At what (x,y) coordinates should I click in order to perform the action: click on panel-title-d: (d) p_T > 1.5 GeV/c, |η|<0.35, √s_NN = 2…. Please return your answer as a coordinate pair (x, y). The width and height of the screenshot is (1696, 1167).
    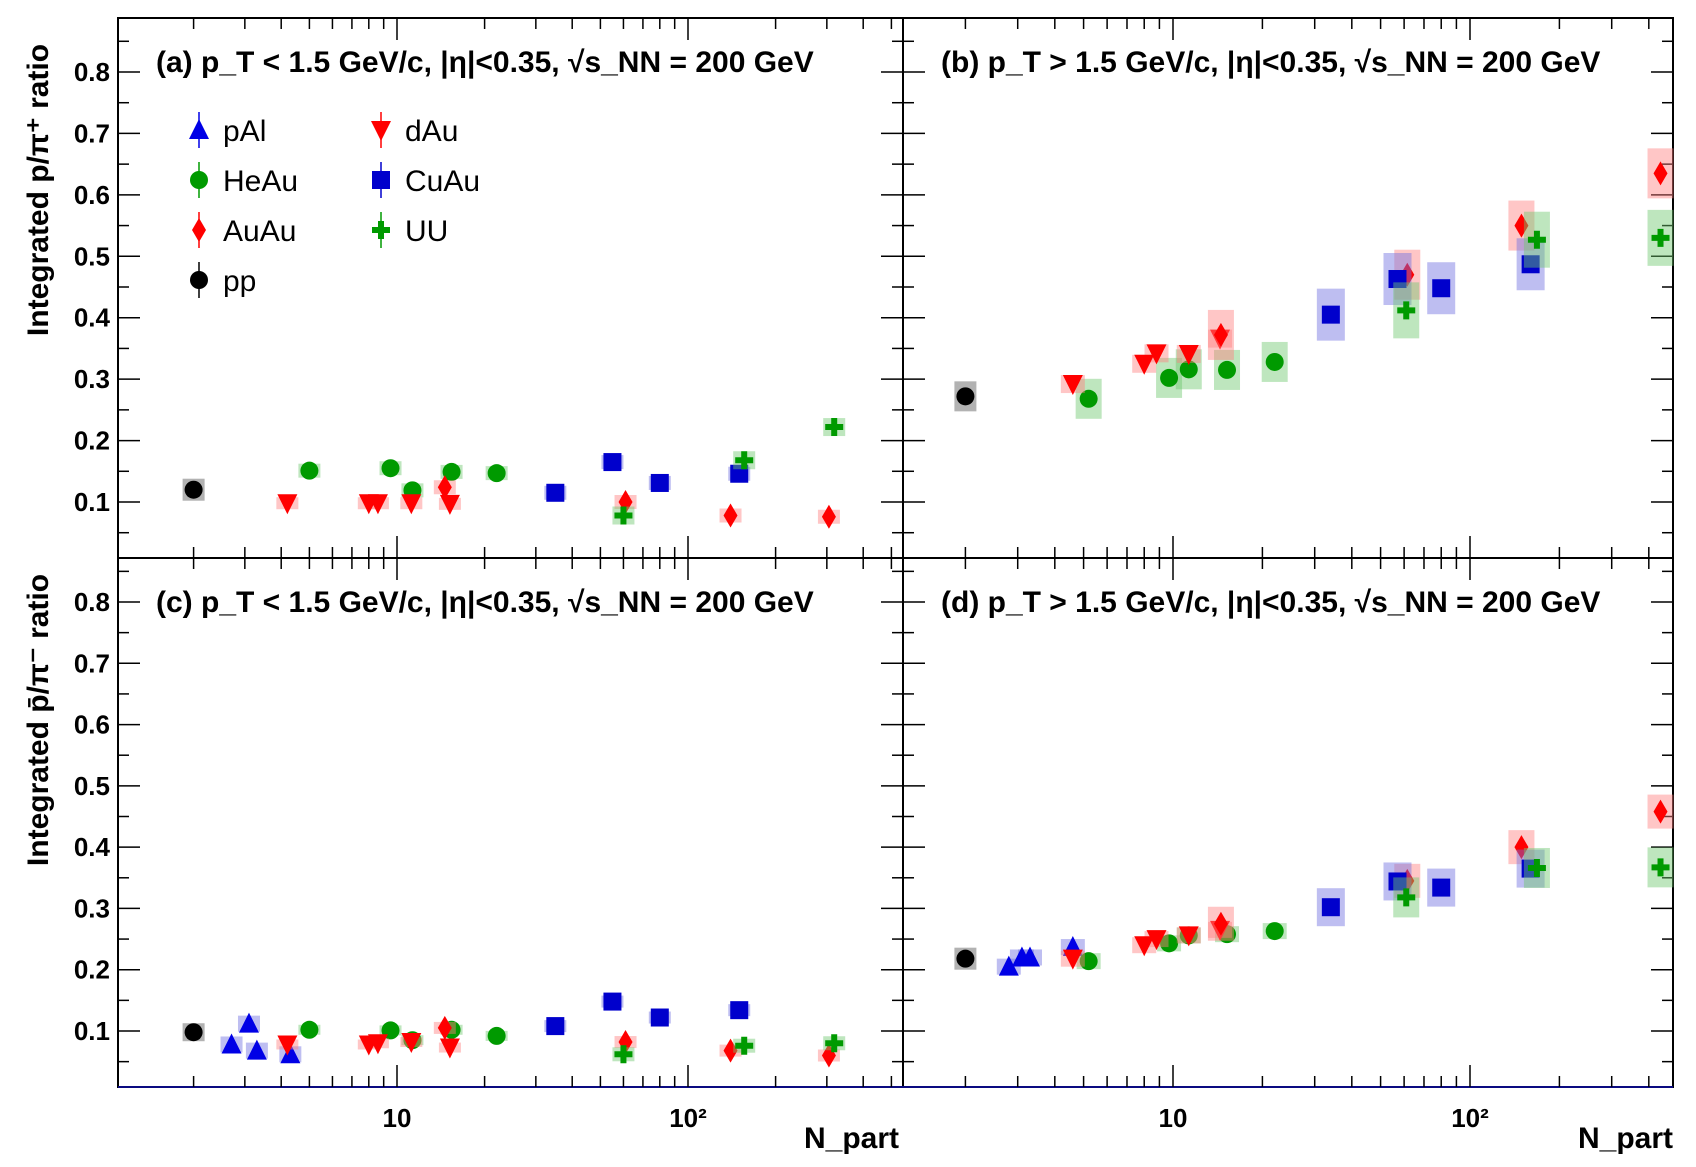
    Looking at the image, I should click on (1270, 602).